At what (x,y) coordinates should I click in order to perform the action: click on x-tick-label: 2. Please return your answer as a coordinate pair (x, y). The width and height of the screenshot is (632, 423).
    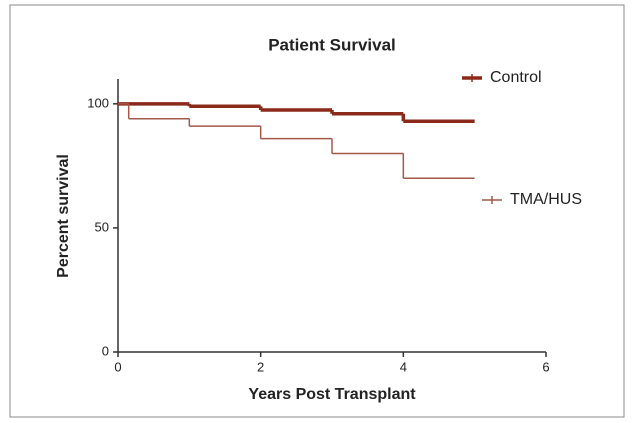
    Looking at the image, I should click on (260, 366).